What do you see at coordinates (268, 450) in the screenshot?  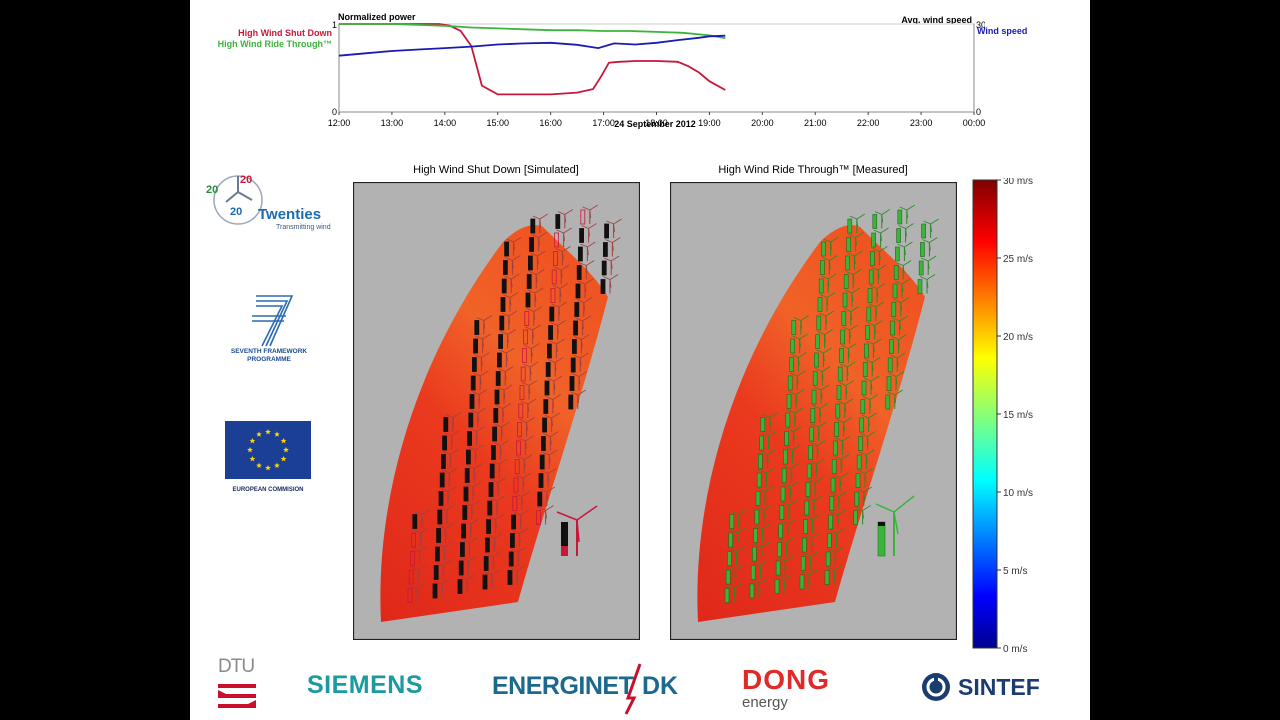 I see `eu-flag-icon` at bounding box center [268, 450].